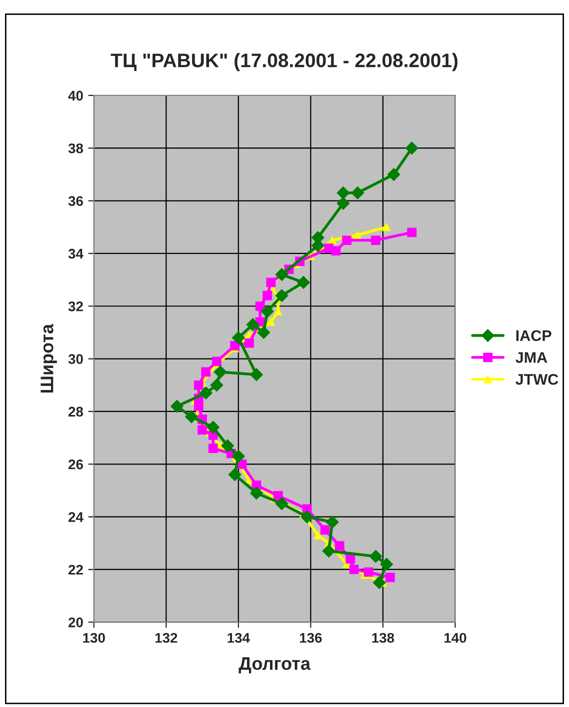 This screenshot has width=569, height=707. What do you see at coordinates (166, 637) in the screenshot?
I see `x-tick-label: 132` at bounding box center [166, 637].